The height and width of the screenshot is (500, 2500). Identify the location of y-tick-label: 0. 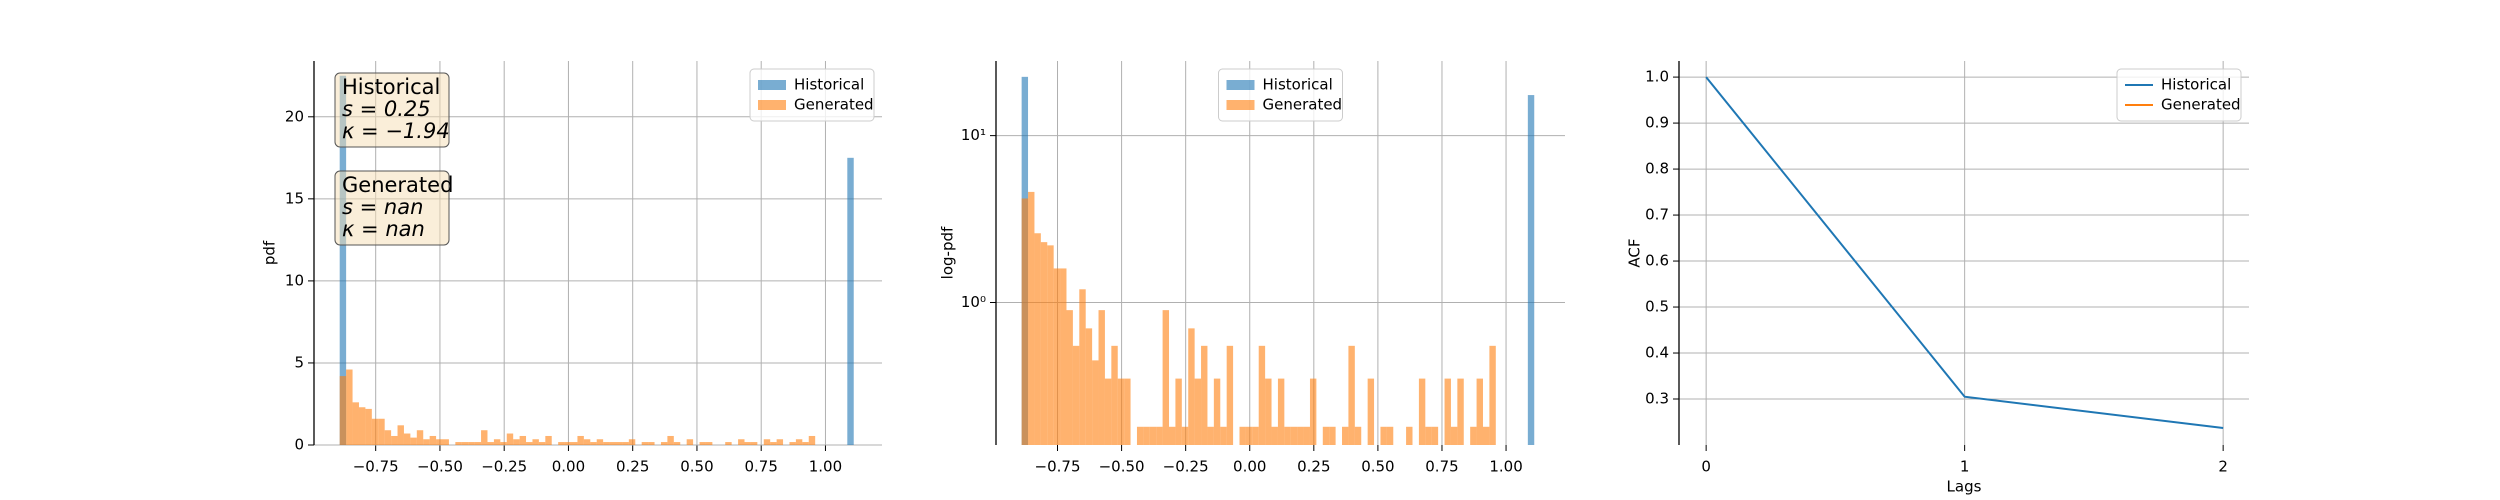
(299, 445).